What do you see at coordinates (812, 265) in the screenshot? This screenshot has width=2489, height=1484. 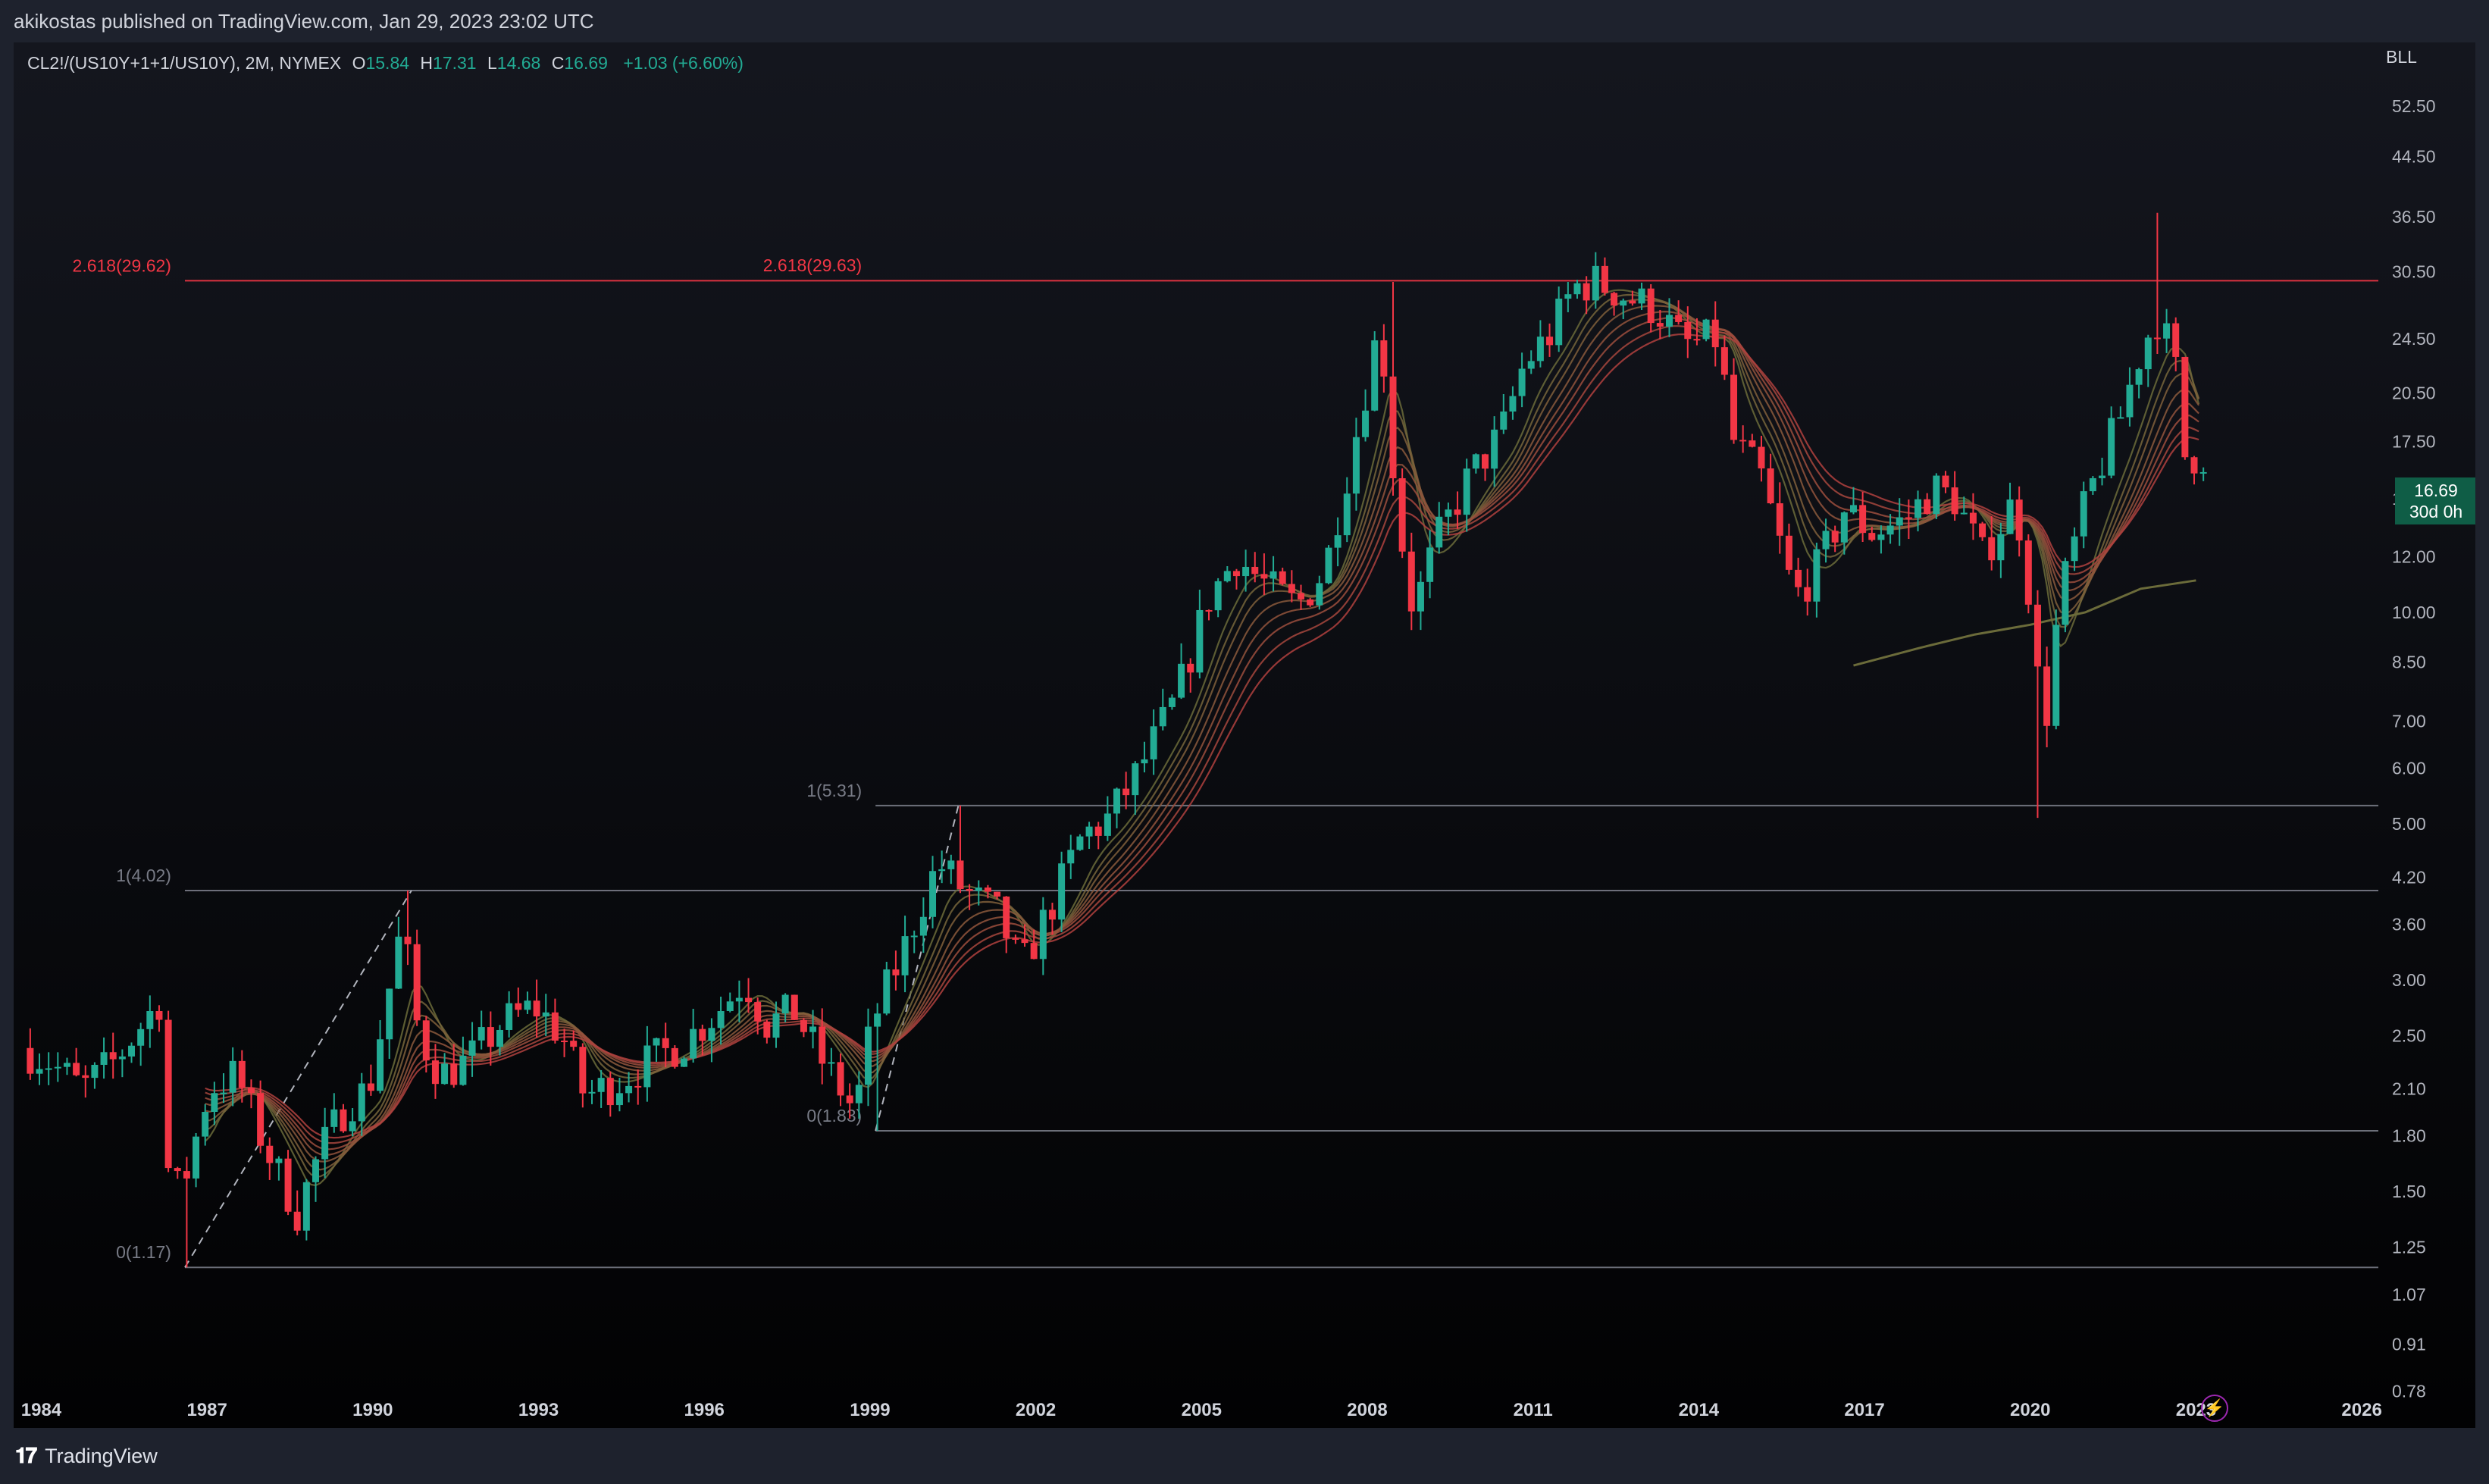 I see `fib-level-label: 2.618(29.63)` at bounding box center [812, 265].